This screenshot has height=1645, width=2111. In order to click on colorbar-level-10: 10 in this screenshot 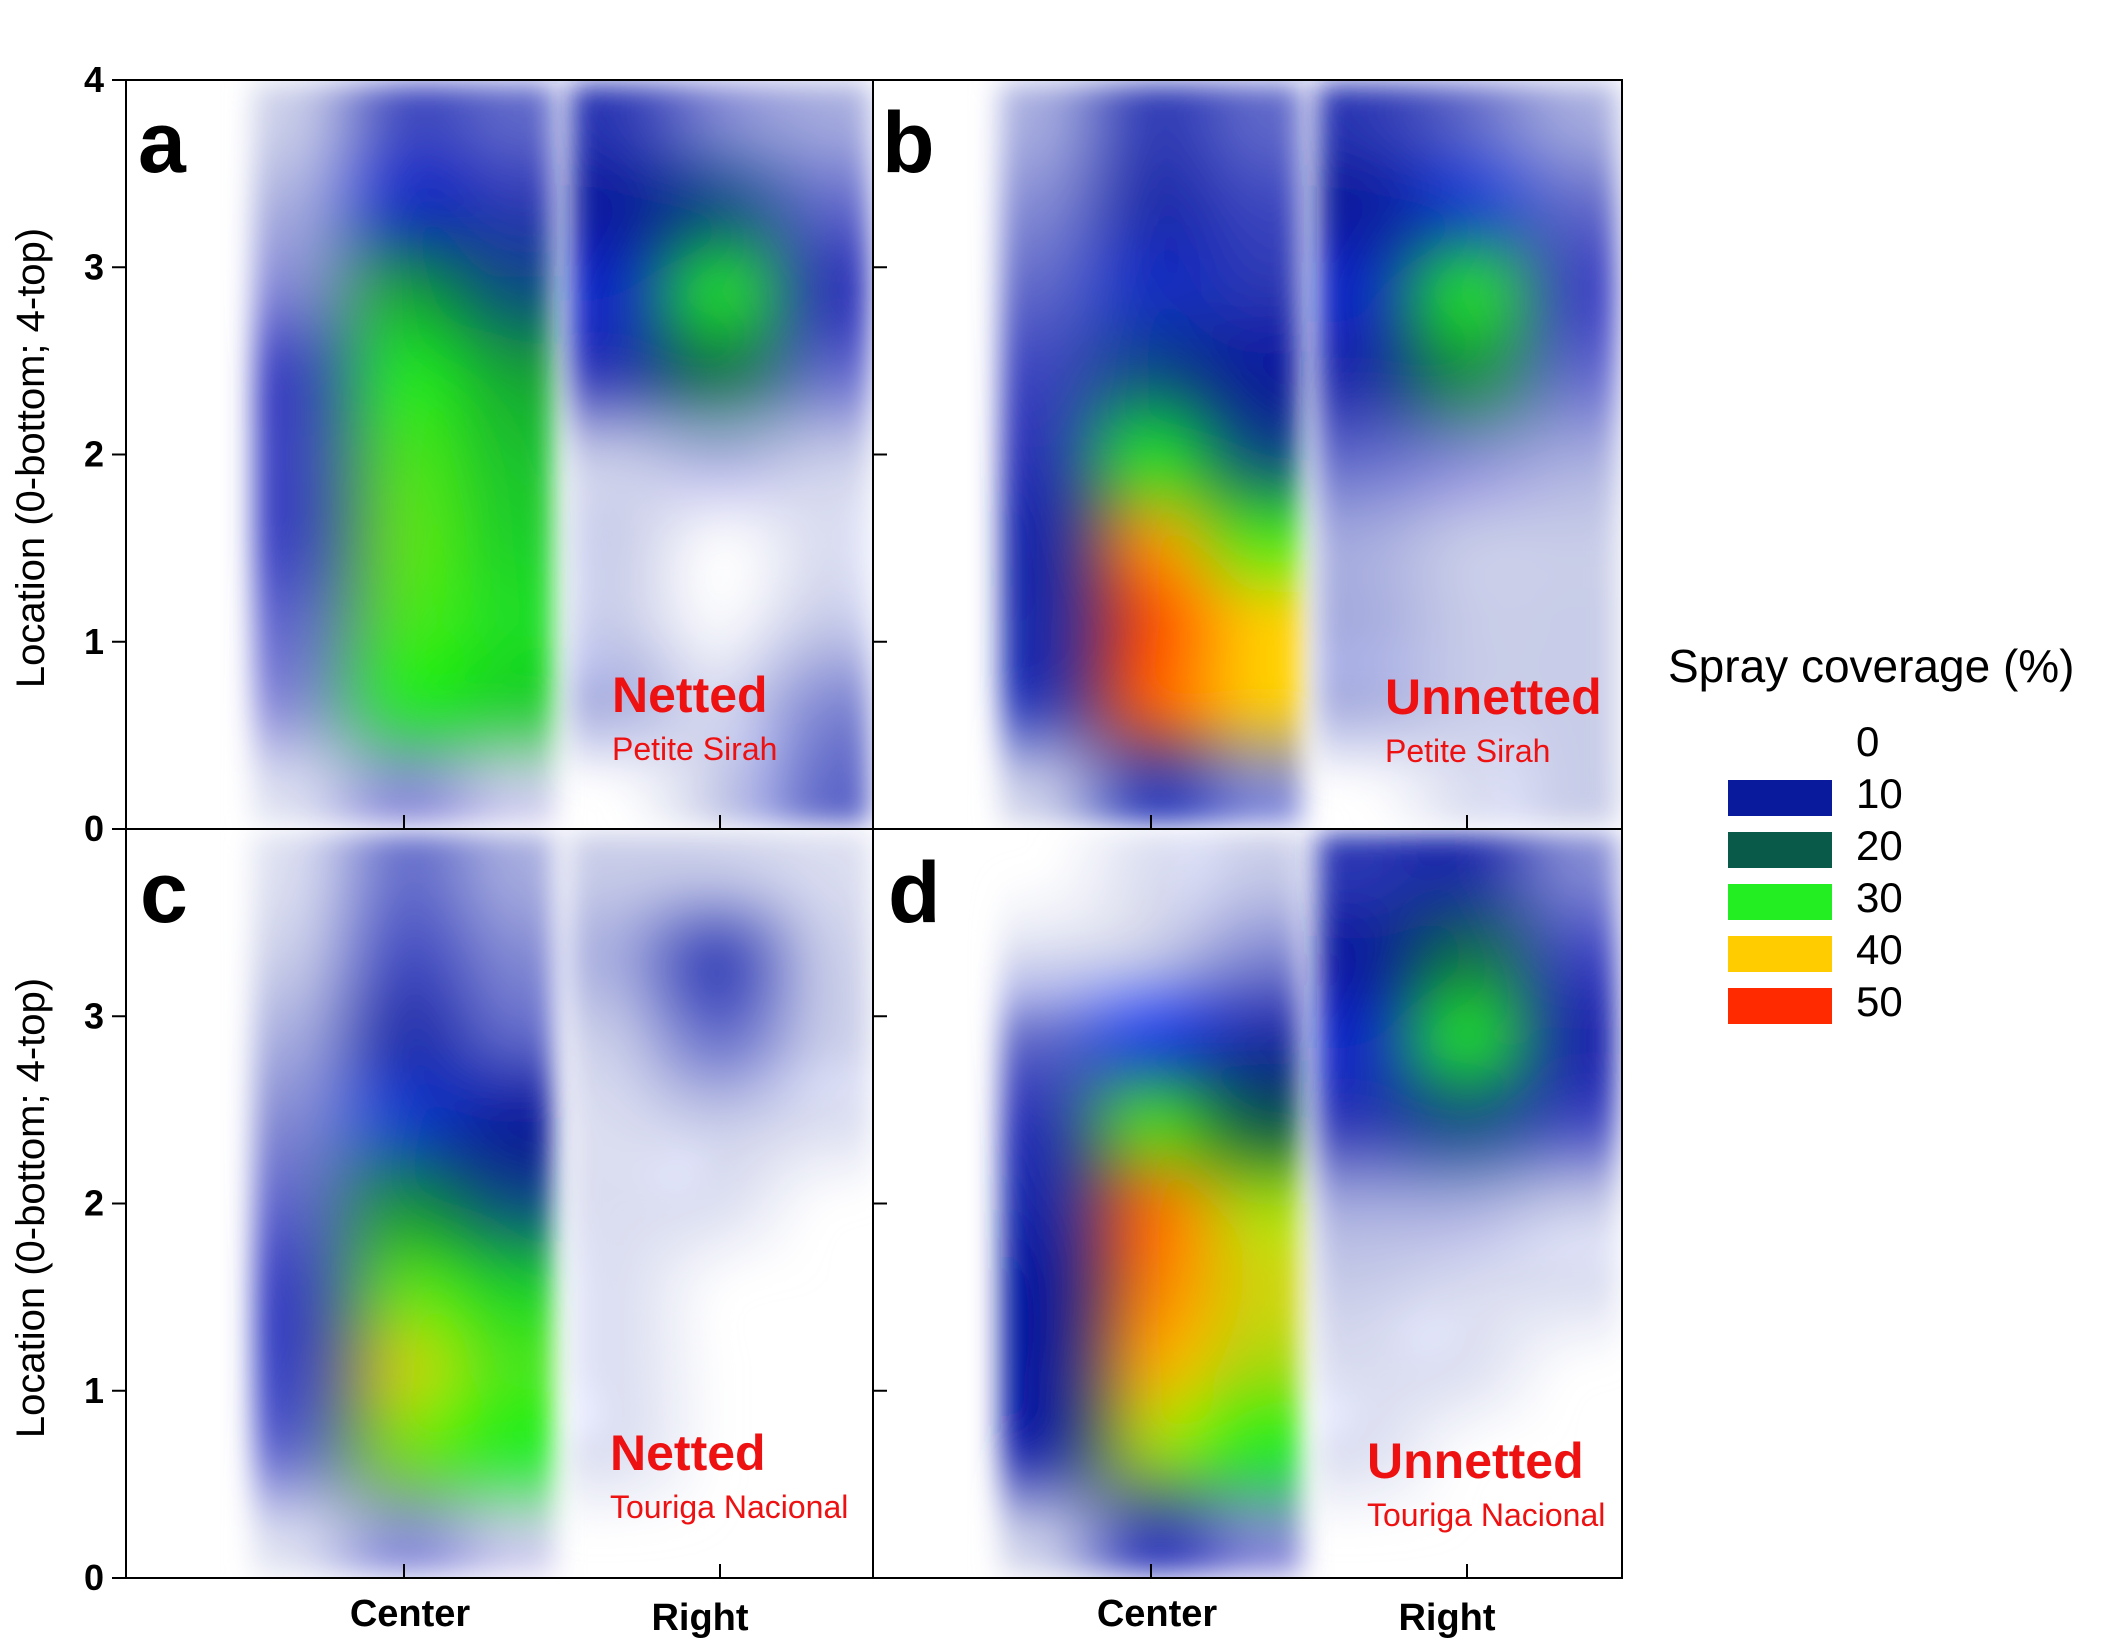, I will do `click(1879, 793)`.